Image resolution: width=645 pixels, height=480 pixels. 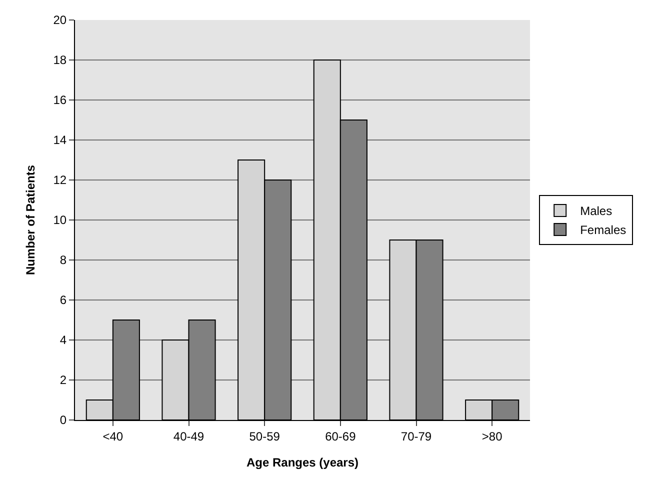 I want to click on x-tick-label: 60-69, so click(x=340, y=436).